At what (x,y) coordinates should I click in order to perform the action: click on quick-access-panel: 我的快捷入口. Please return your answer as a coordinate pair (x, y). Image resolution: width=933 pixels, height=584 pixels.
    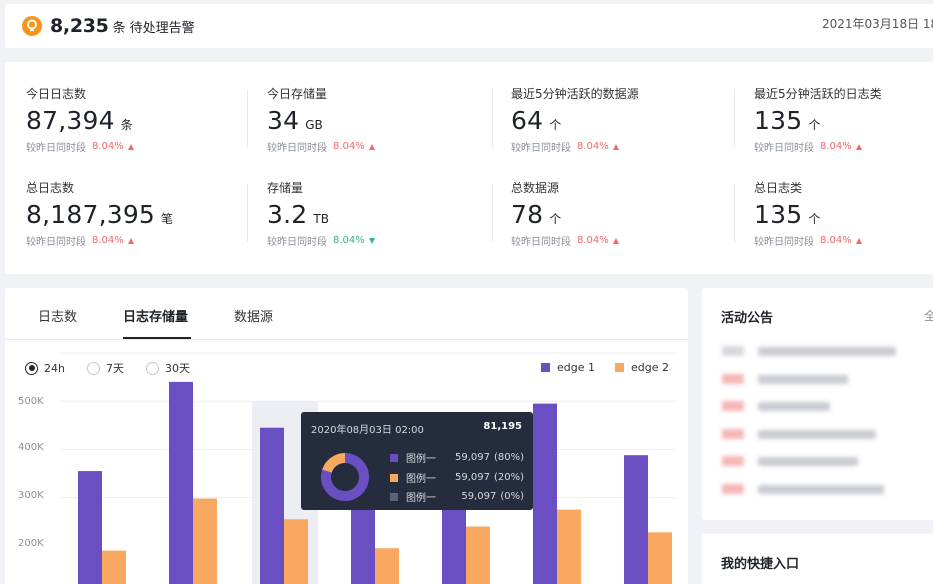
    Looking at the image, I should click on (817, 559).